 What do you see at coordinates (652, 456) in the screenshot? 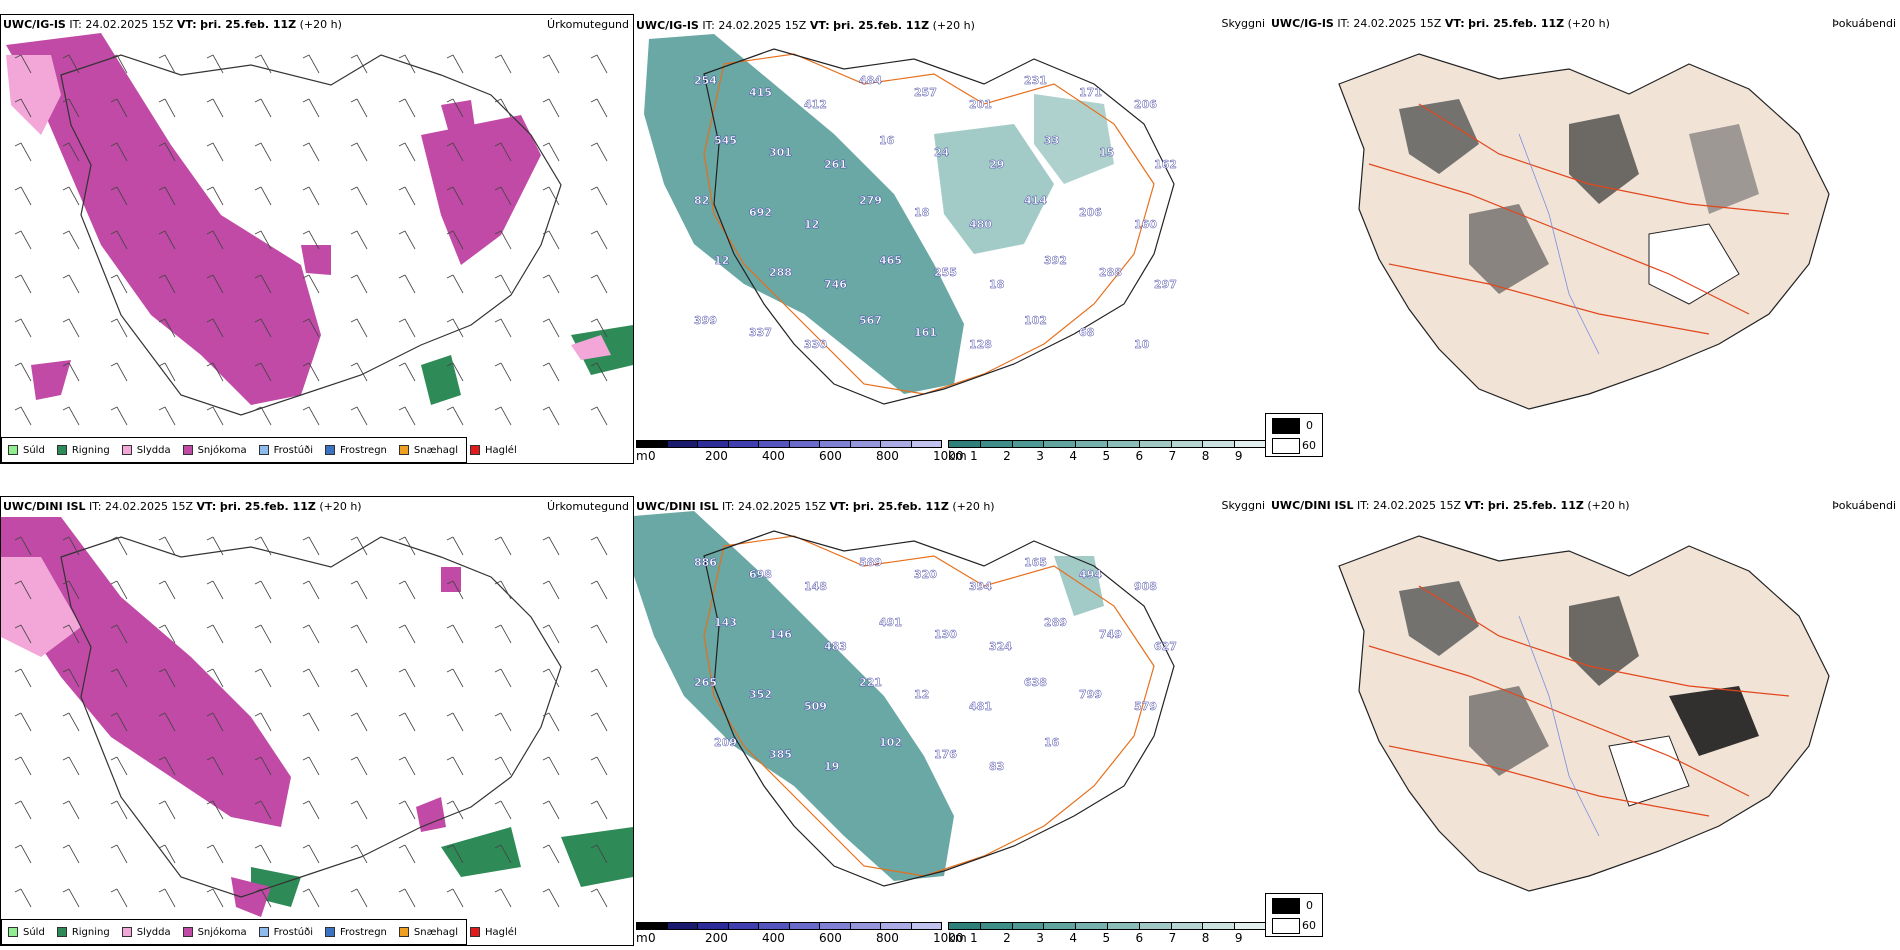
I see `colorbar-tick-label: 0` at bounding box center [652, 456].